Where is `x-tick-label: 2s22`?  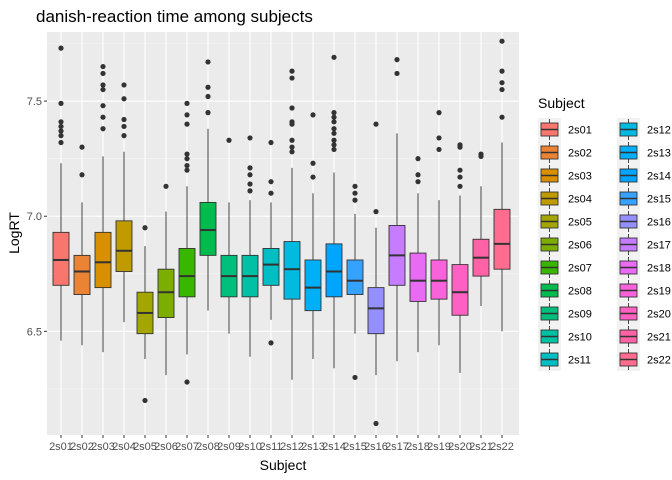 x-tick-label: 2s22 is located at coordinates (502, 447).